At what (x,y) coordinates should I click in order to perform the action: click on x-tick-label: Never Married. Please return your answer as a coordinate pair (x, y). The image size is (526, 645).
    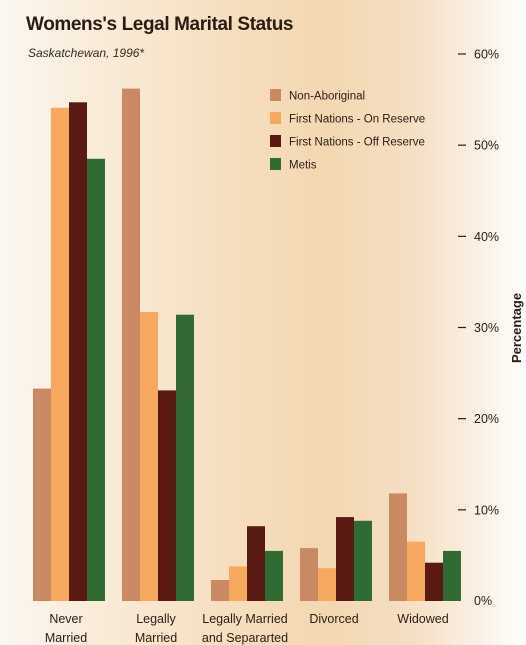
    Looking at the image, I should click on (66, 628).